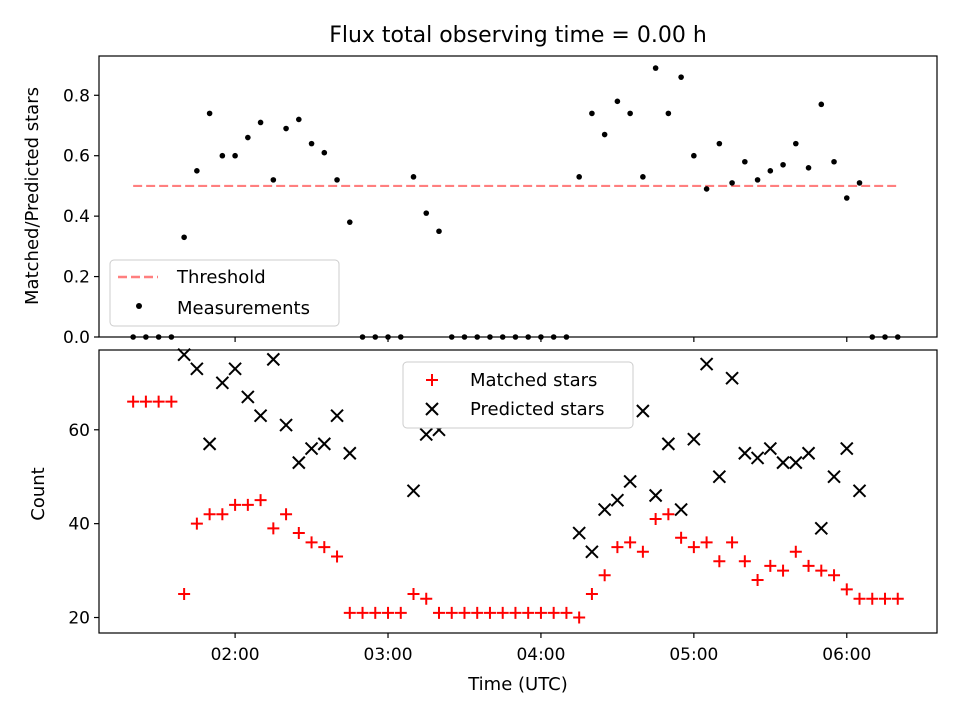  I want to click on top-legend: Threshold Measurements, so click(224, 293).